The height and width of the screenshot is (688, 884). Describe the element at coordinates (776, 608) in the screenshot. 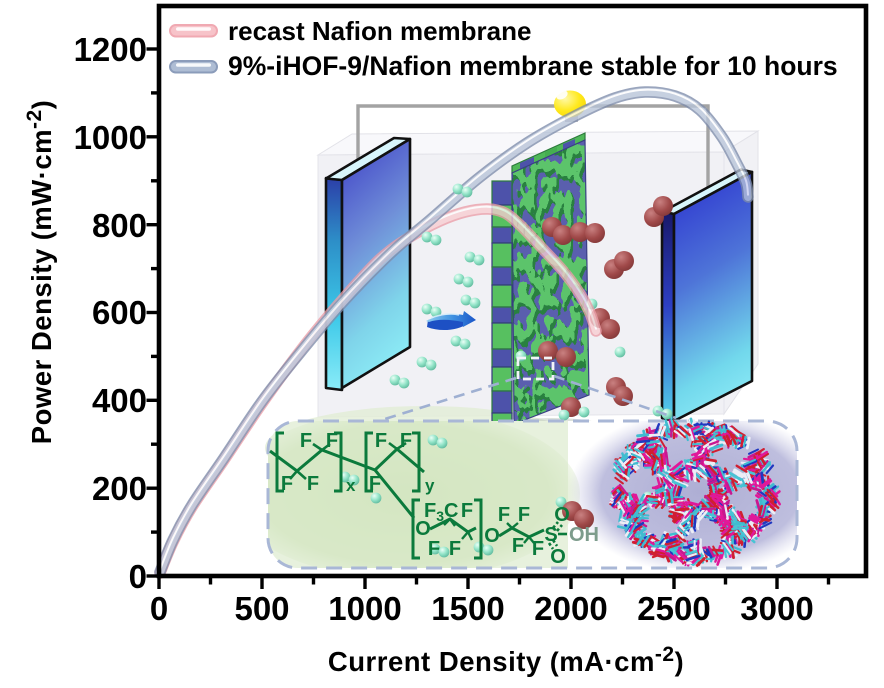

I see `svg-text: 3000` at that location.